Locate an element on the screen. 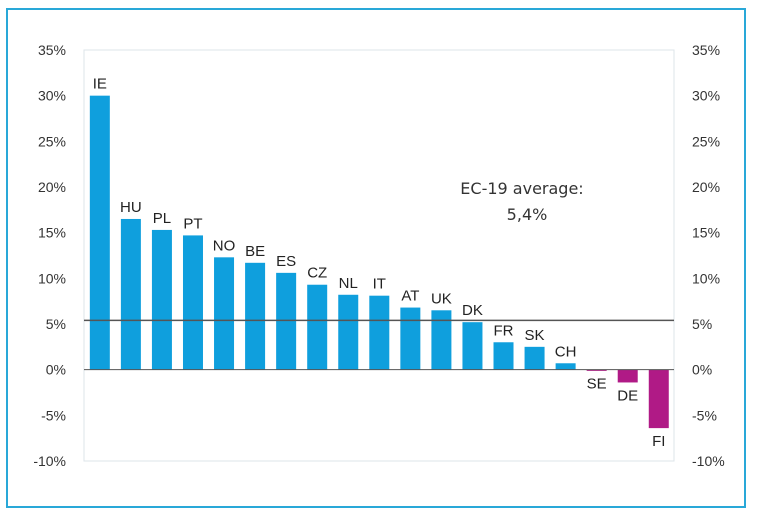  bar-de is located at coordinates (627, 376).